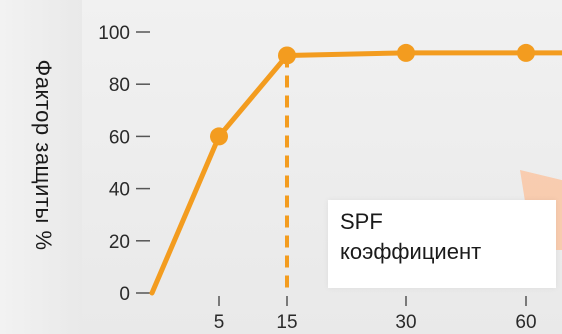 This screenshot has width=562, height=334. I want to click on x-tick-label: 15, so click(286, 322).